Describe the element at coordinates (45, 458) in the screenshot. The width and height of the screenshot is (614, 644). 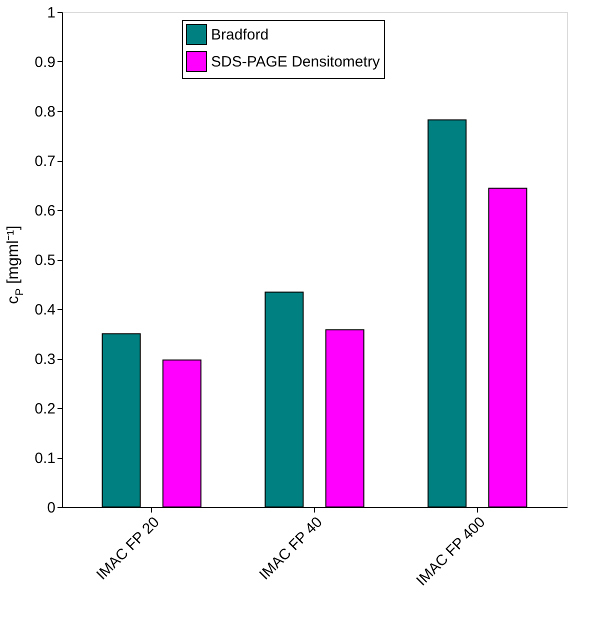
I see `y-tick-label: 0.1` at that location.